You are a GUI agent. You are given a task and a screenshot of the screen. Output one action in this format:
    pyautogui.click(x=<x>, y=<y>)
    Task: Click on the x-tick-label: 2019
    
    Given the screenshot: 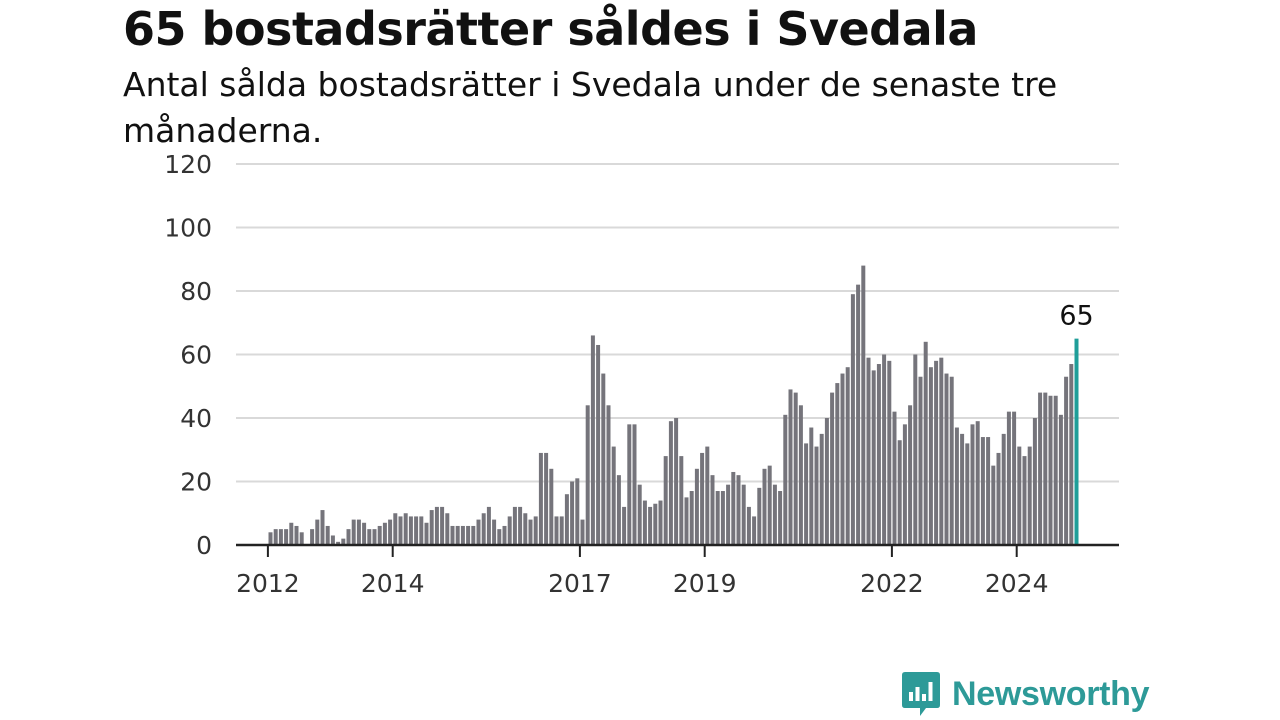 What is the action you would take?
    pyautogui.click(x=705, y=583)
    